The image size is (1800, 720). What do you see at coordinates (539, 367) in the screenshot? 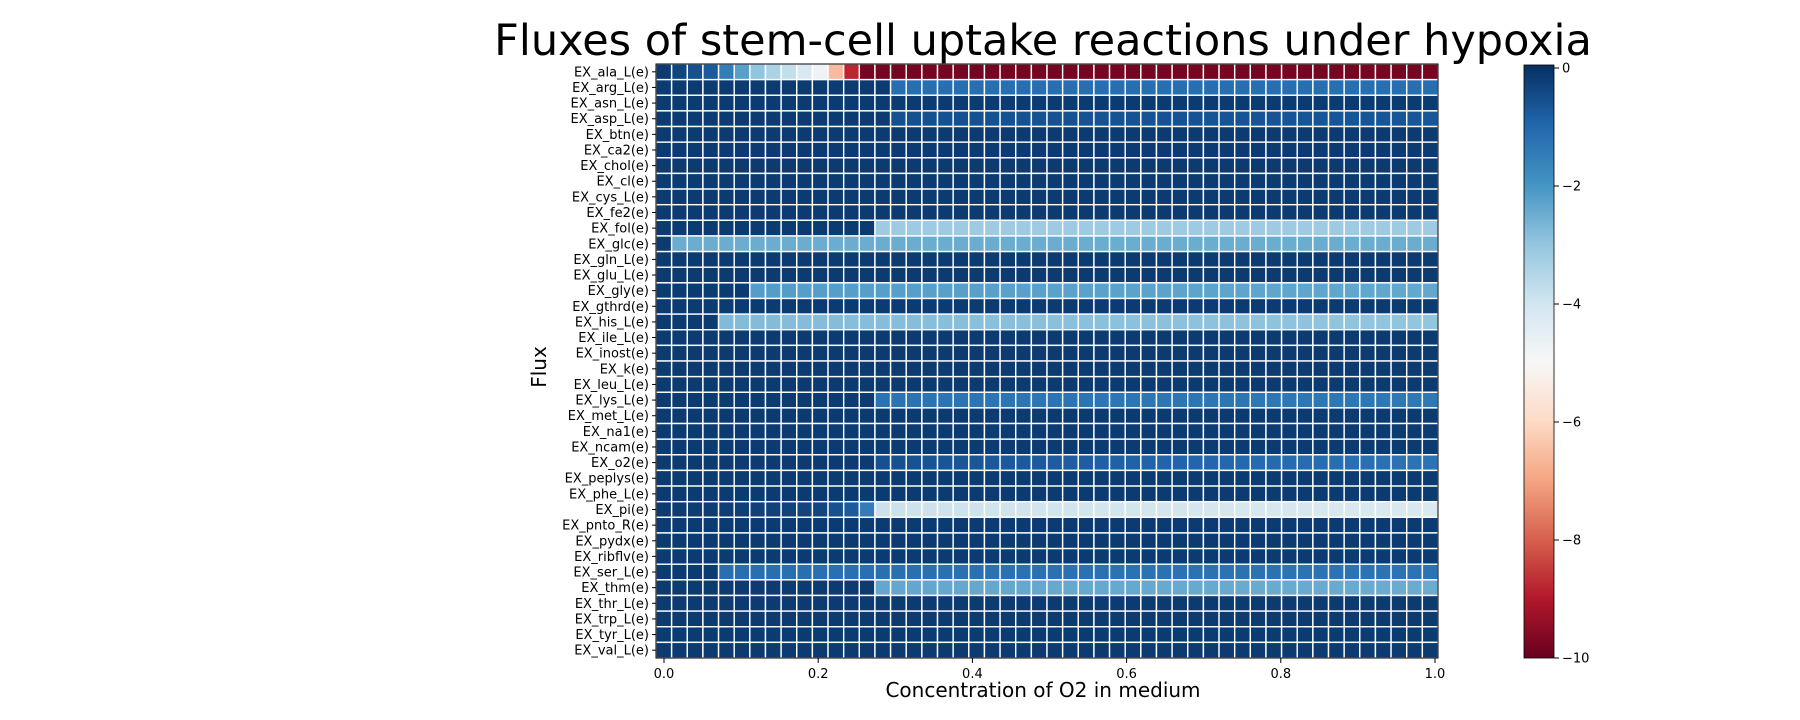
I see `y-axis-label: Flux` at bounding box center [539, 367].